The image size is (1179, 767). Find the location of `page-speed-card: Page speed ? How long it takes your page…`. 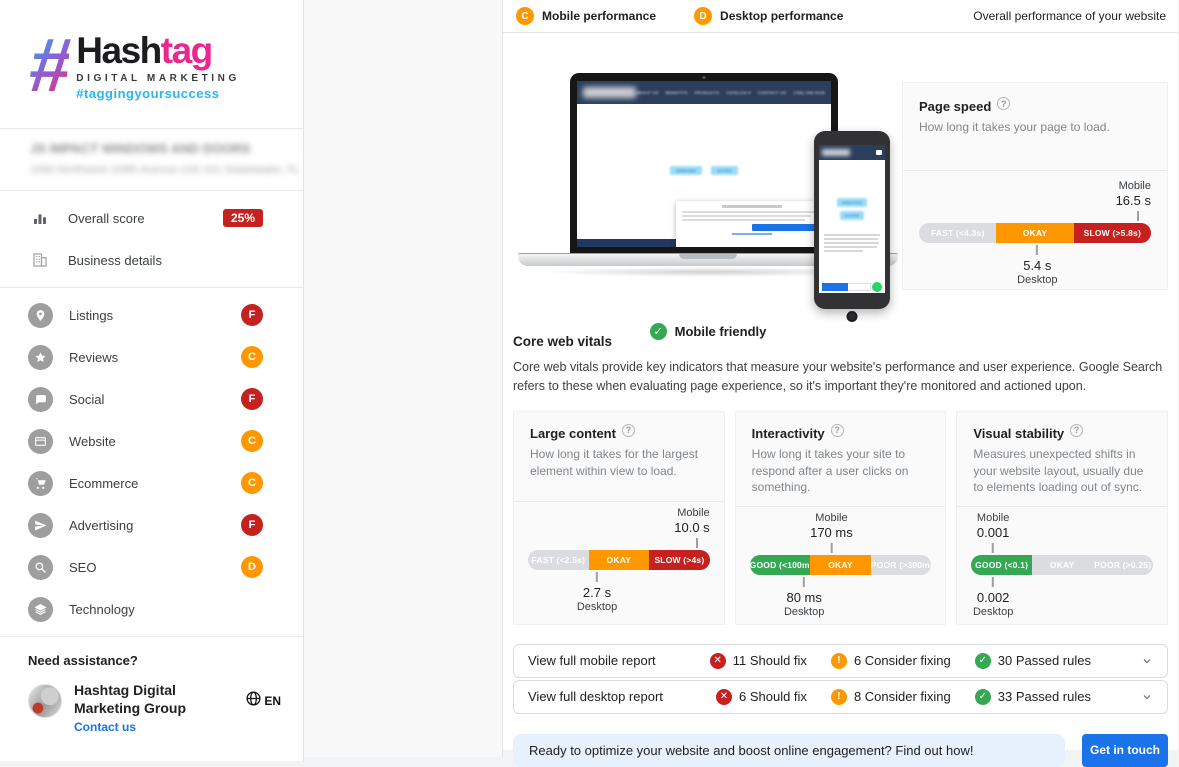

page-speed-card: Page speed ? How long it takes your page… is located at coordinates (1035, 186).